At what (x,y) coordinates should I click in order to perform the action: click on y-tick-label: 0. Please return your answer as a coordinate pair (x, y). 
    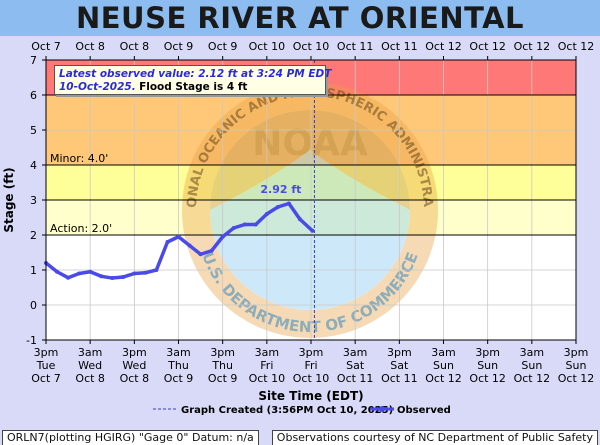
    Looking at the image, I should click on (33, 305).